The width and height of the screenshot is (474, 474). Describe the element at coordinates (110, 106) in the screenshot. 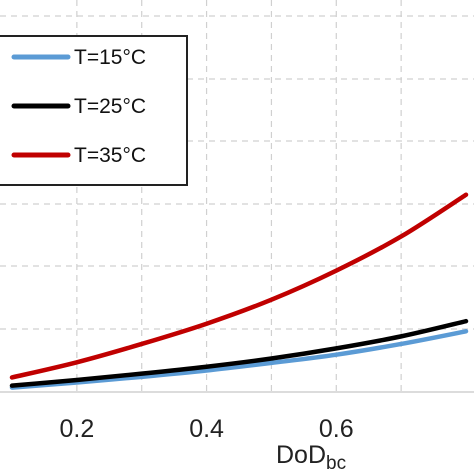

I see `legend-label-2: T=25°C` at that location.